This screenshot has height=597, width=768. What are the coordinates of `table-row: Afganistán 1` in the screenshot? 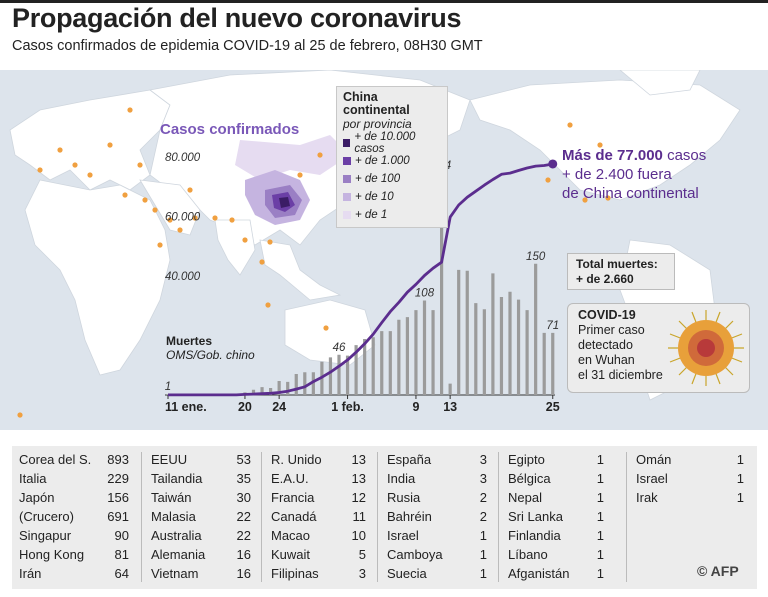 It's located at (556, 573).